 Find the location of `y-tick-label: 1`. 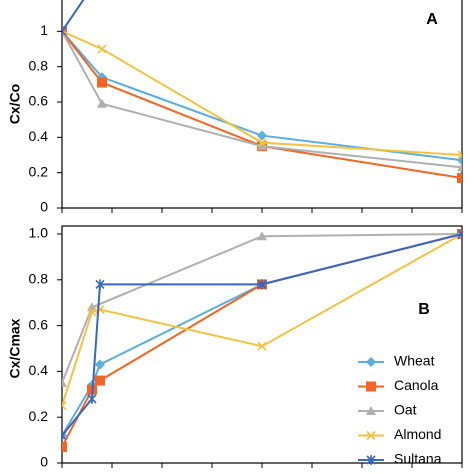

y-tick-label: 1 is located at coordinates (44, 30).